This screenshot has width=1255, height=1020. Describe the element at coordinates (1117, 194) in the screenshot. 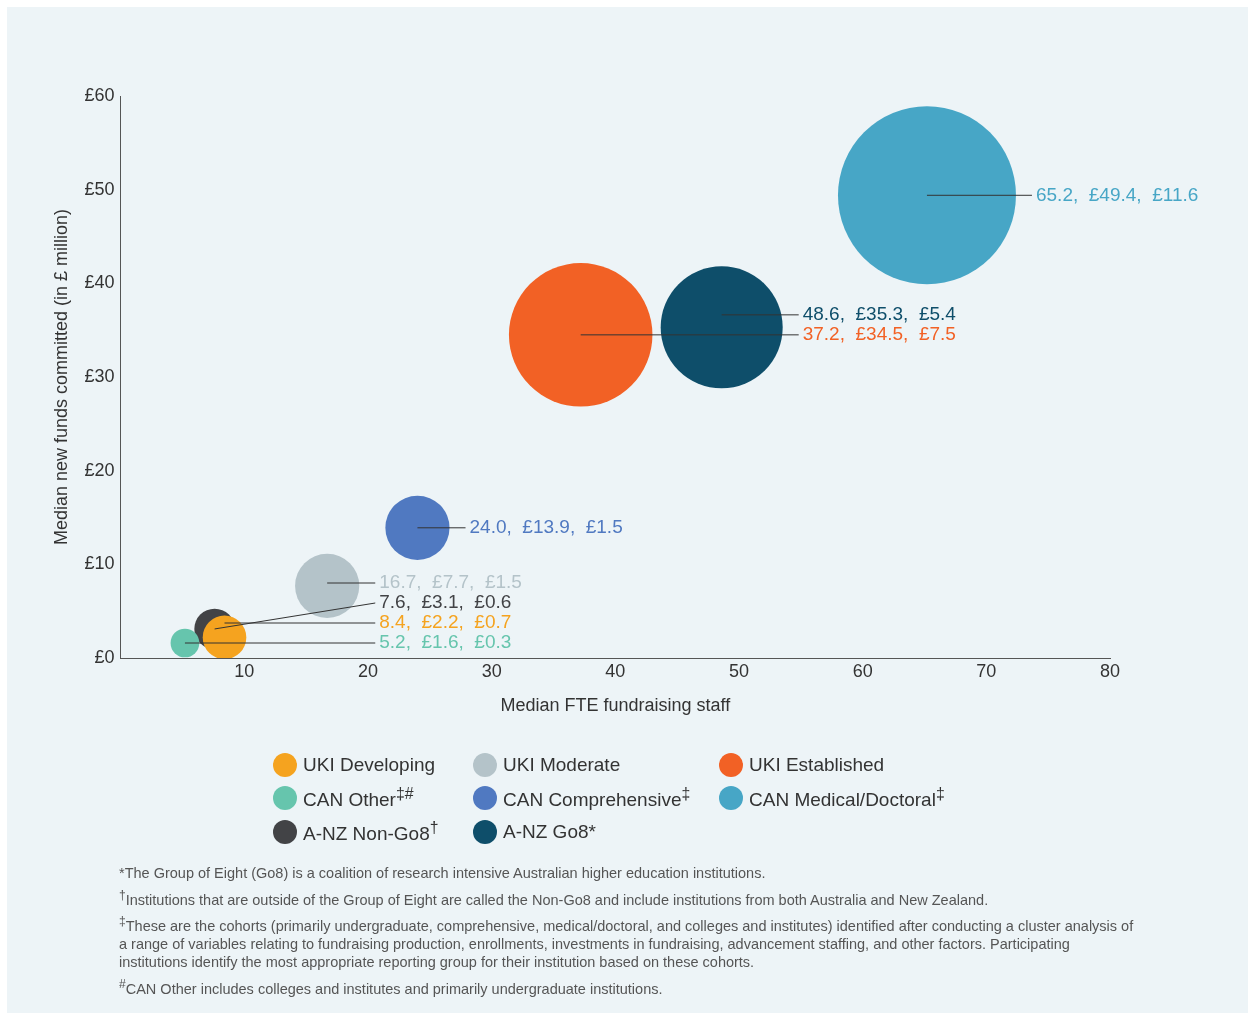

I see `data-label: 65.2, £49.4, £11.6` at that location.